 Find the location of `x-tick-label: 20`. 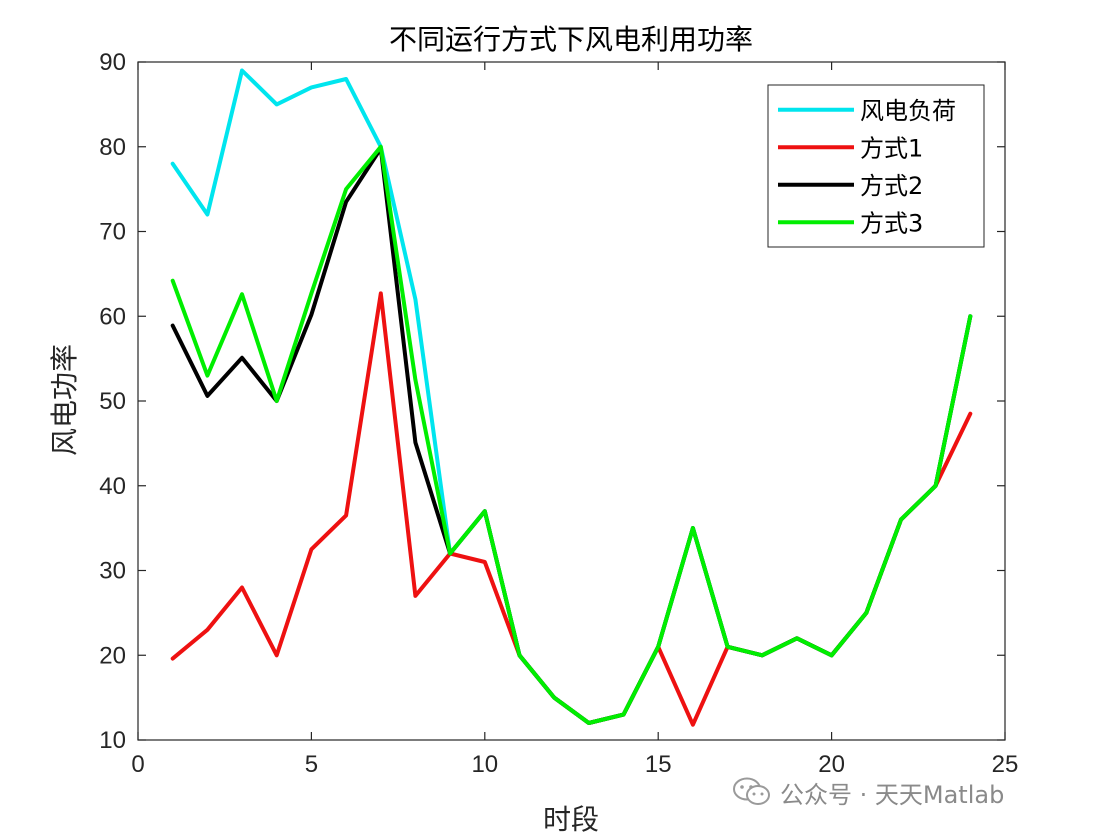

x-tick-label: 20 is located at coordinates (831, 764).